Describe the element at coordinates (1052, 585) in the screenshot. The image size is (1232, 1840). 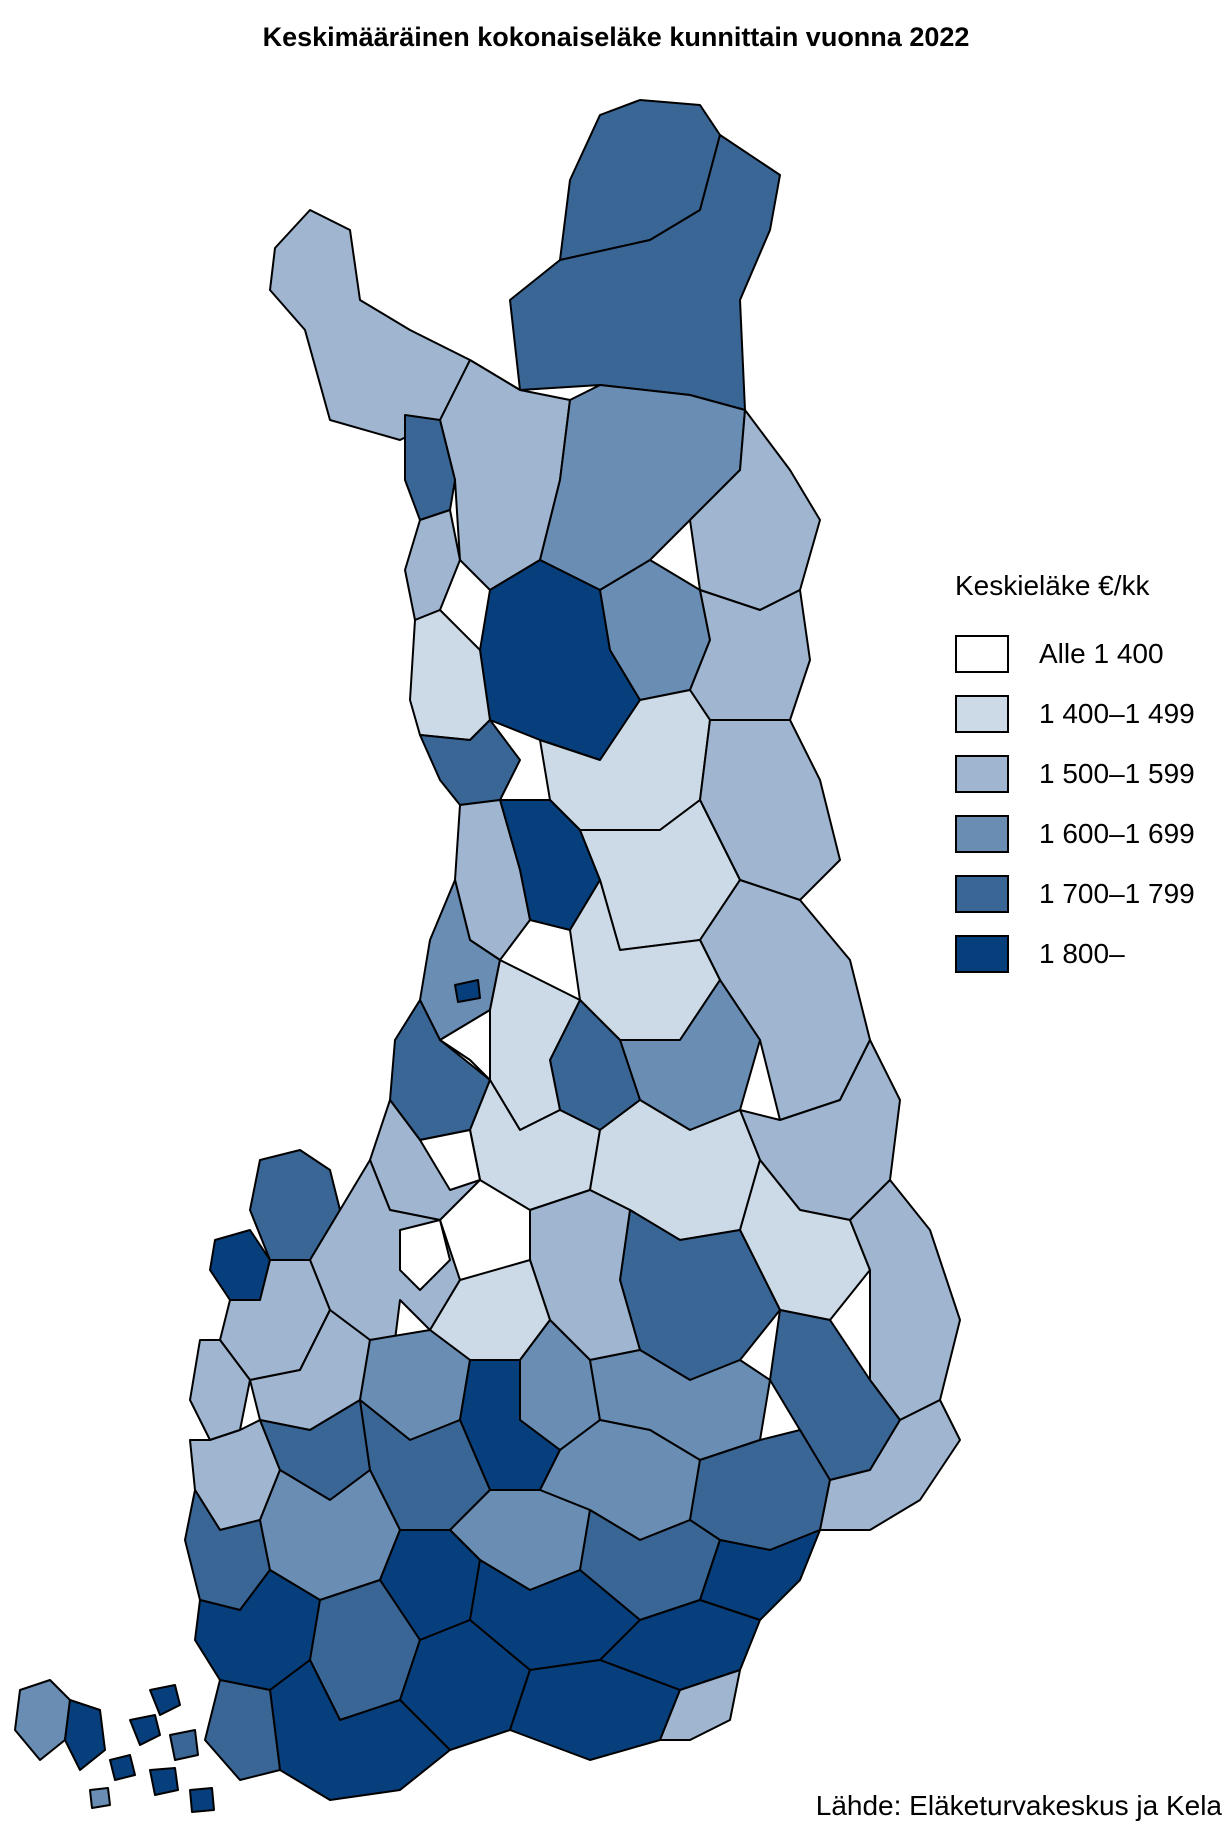
I see `legend-title: Keskieläke €/kk` at that location.